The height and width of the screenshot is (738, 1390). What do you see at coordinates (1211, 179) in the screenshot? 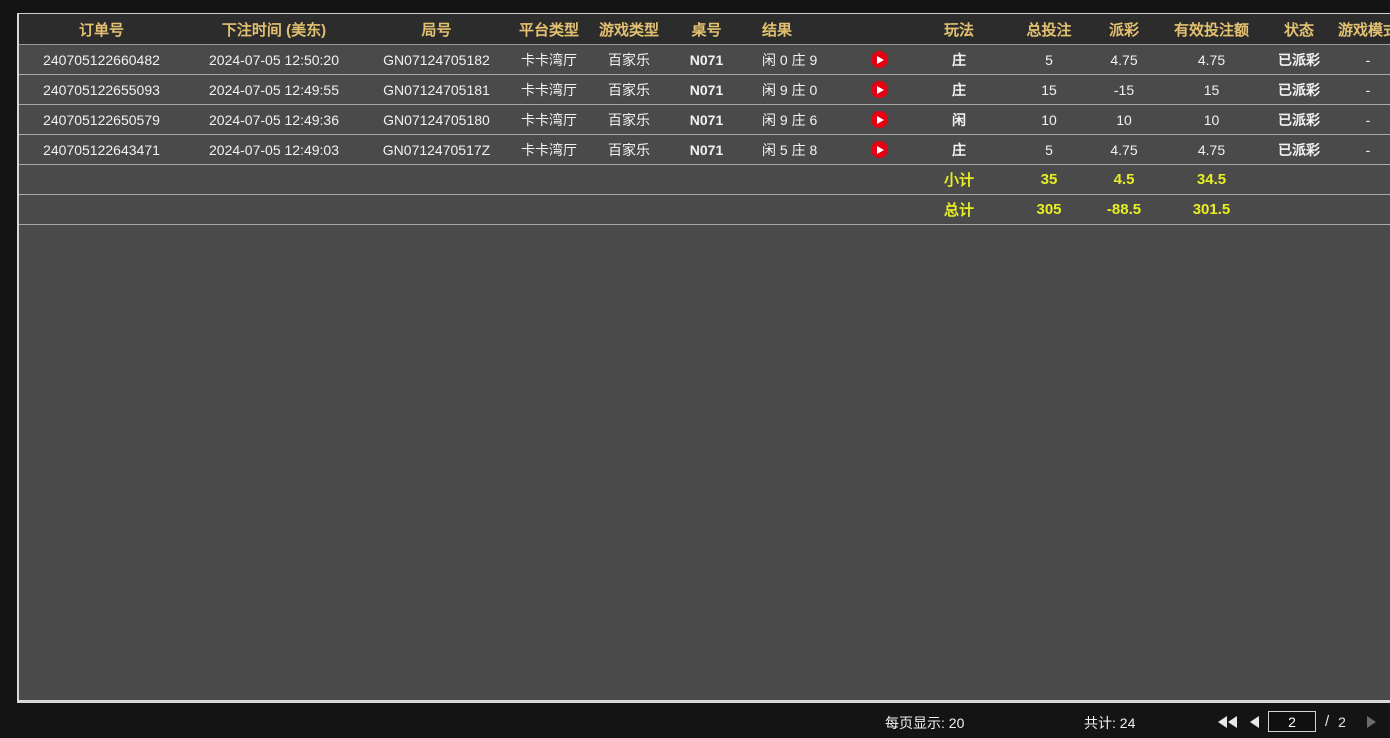
I see `cell-subtotal-valid-bet: 34.5` at bounding box center [1211, 179].